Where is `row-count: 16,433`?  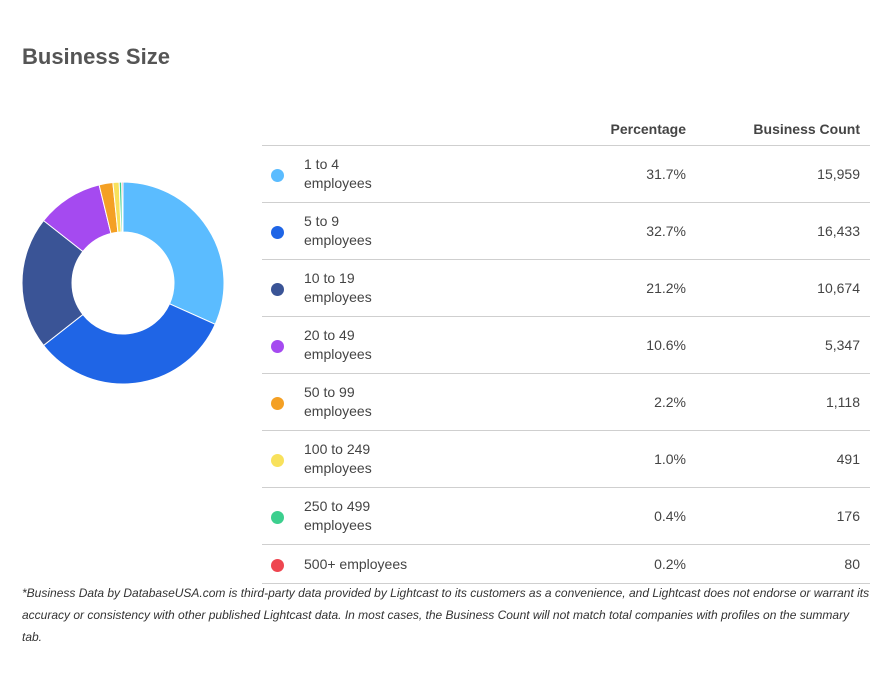
row-count: 16,433 is located at coordinates (783, 231).